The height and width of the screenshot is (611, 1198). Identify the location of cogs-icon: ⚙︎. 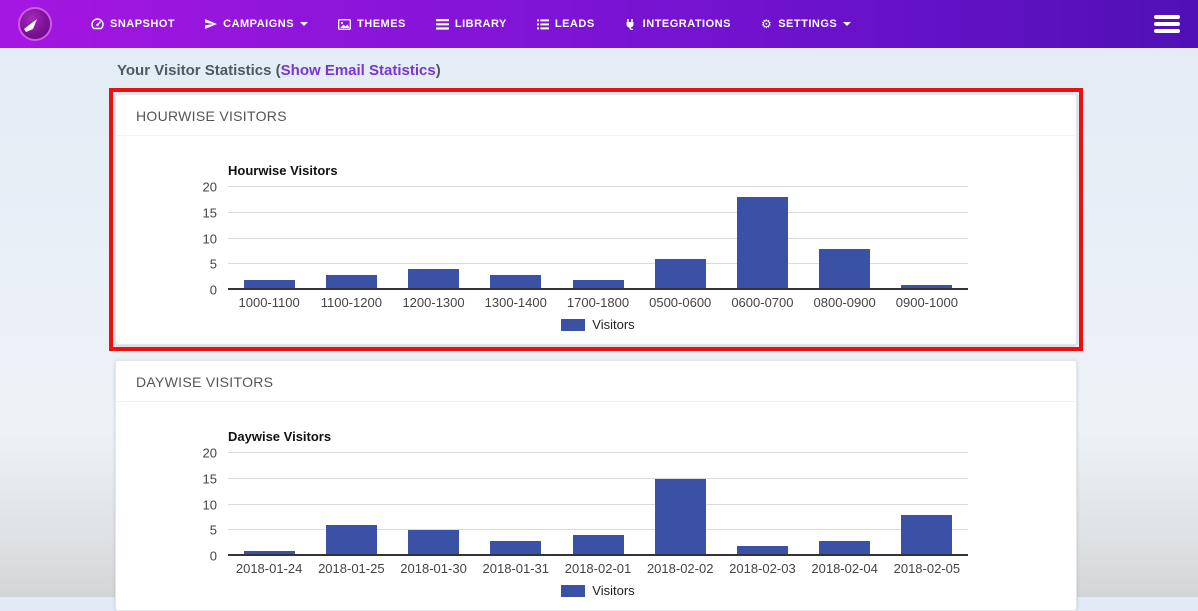
(766, 24).